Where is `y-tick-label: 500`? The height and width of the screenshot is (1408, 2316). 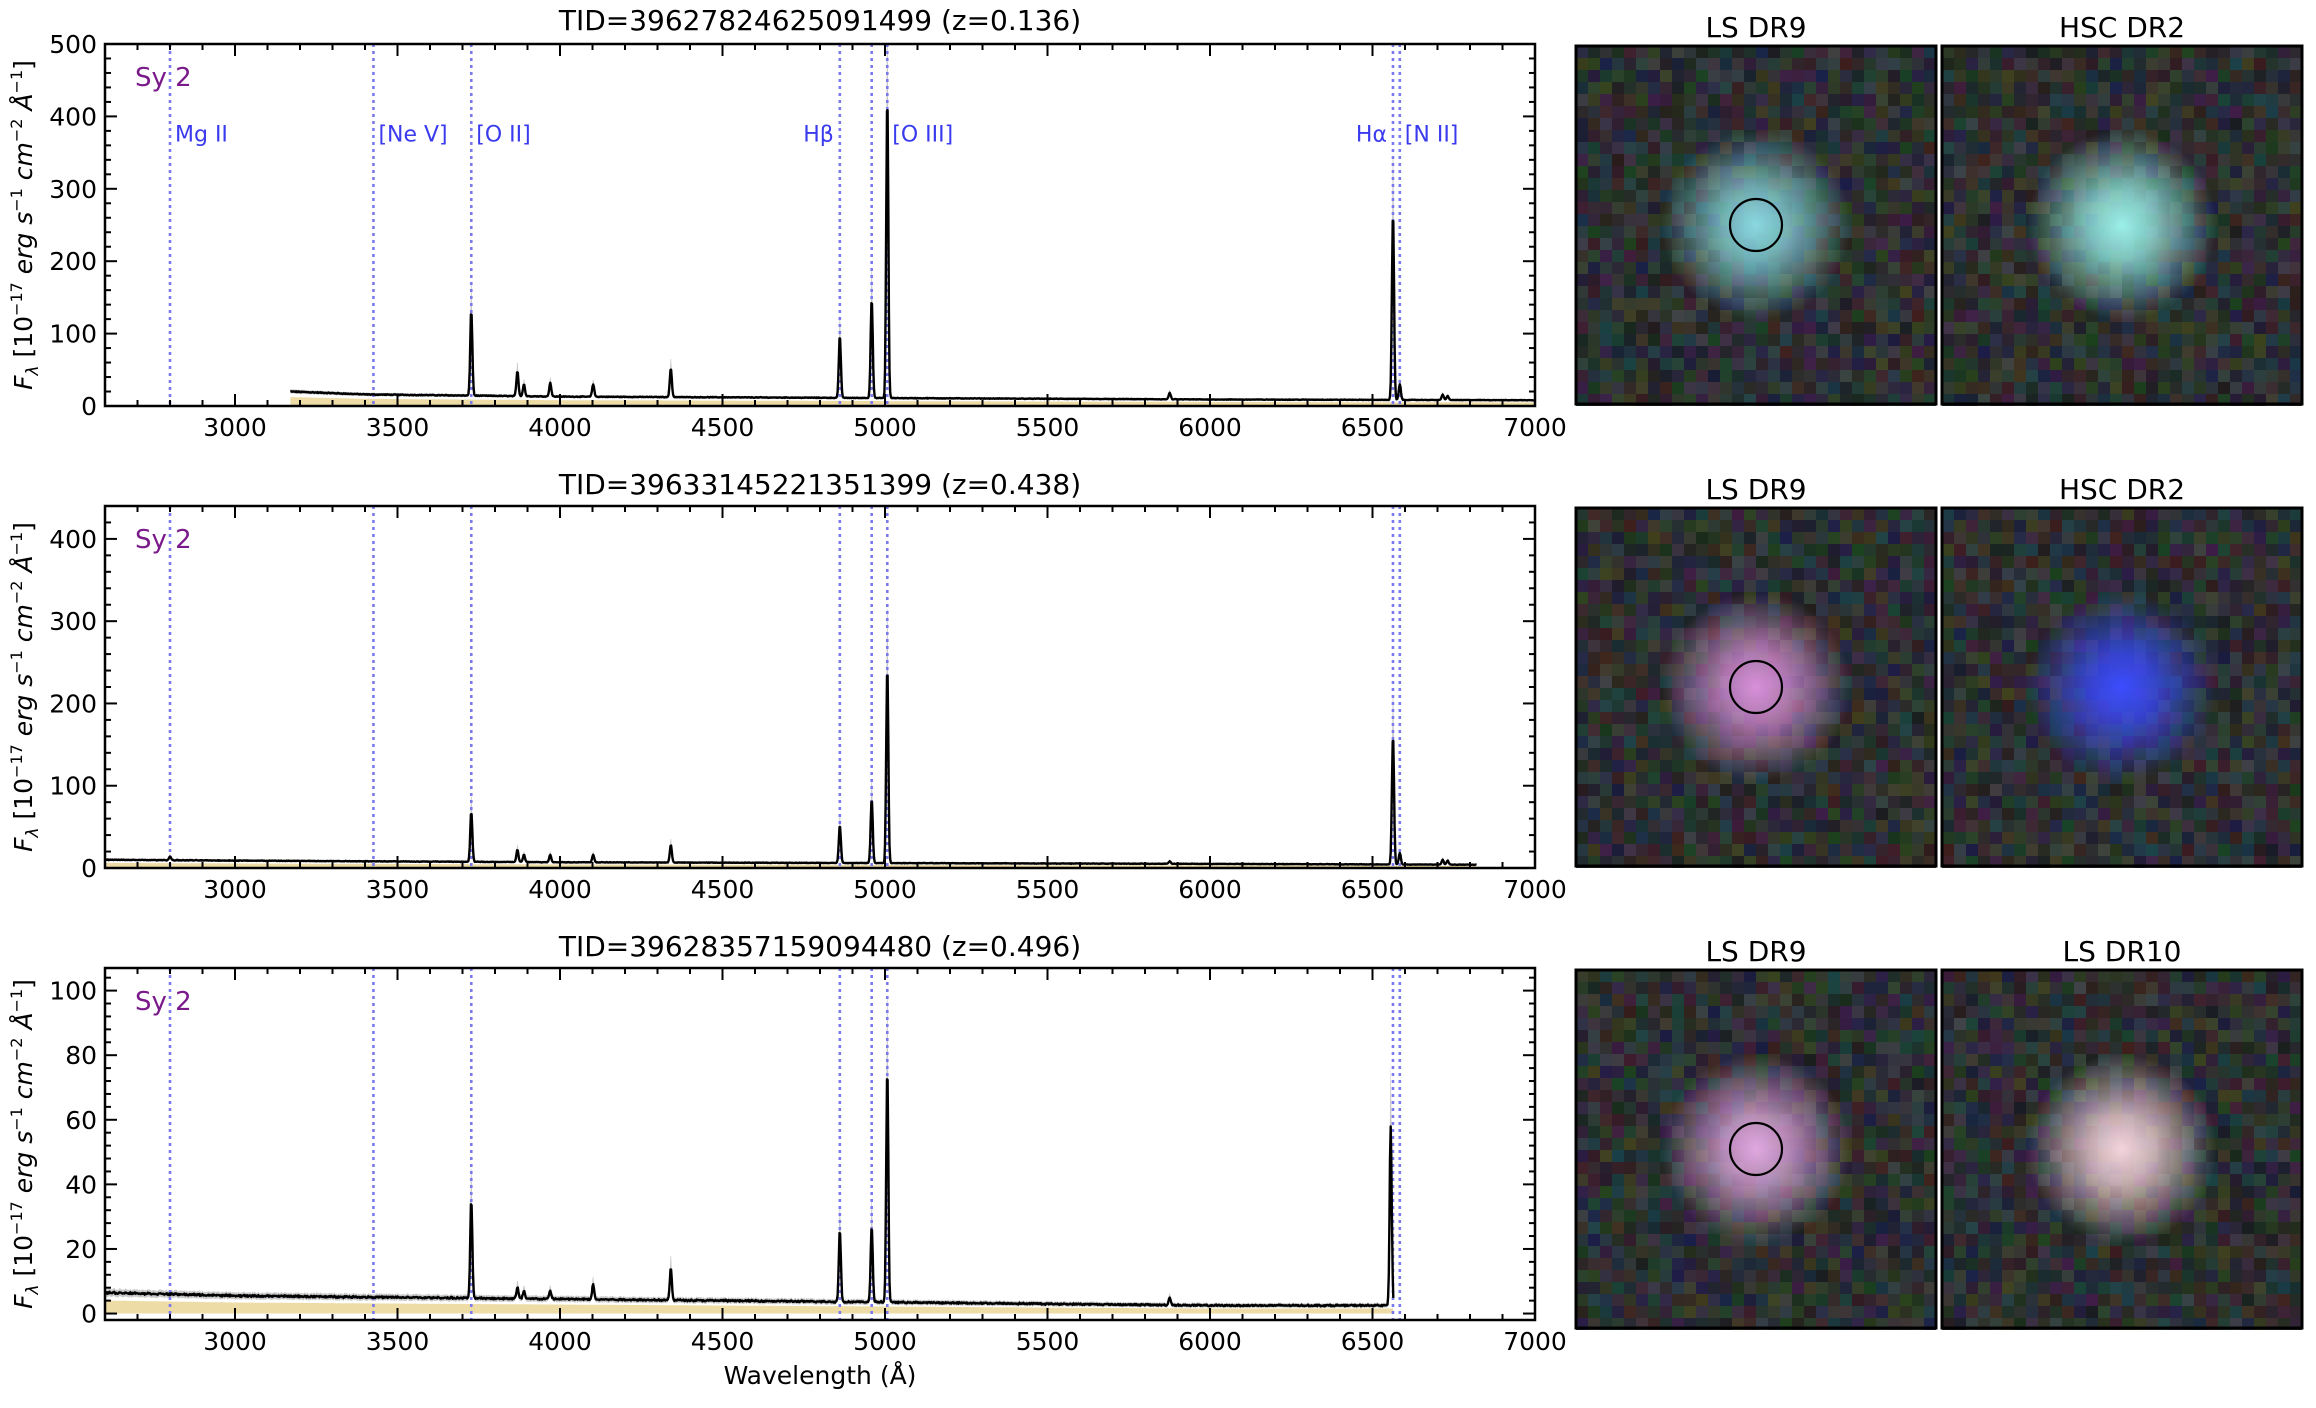 y-tick-label: 500 is located at coordinates (73, 44).